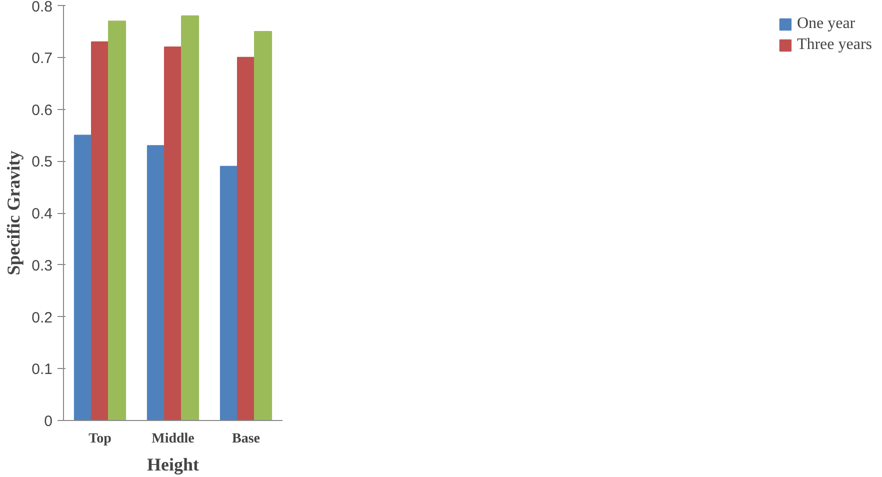  Describe the element at coordinates (826, 24) in the screenshot. I see `legend-label: One year` at that location.